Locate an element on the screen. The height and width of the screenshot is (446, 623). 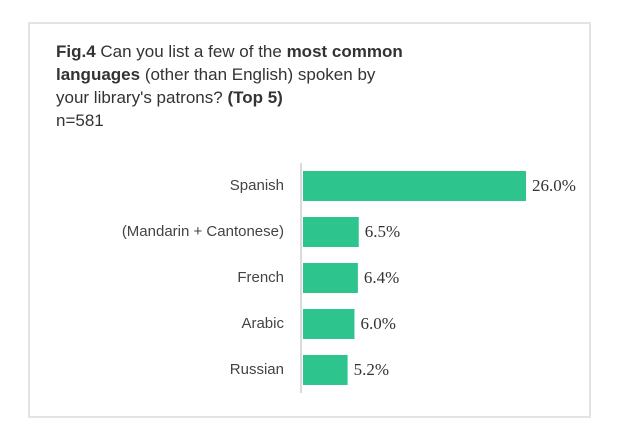
value-label: 6.0% is located at coordinates (377, 323).